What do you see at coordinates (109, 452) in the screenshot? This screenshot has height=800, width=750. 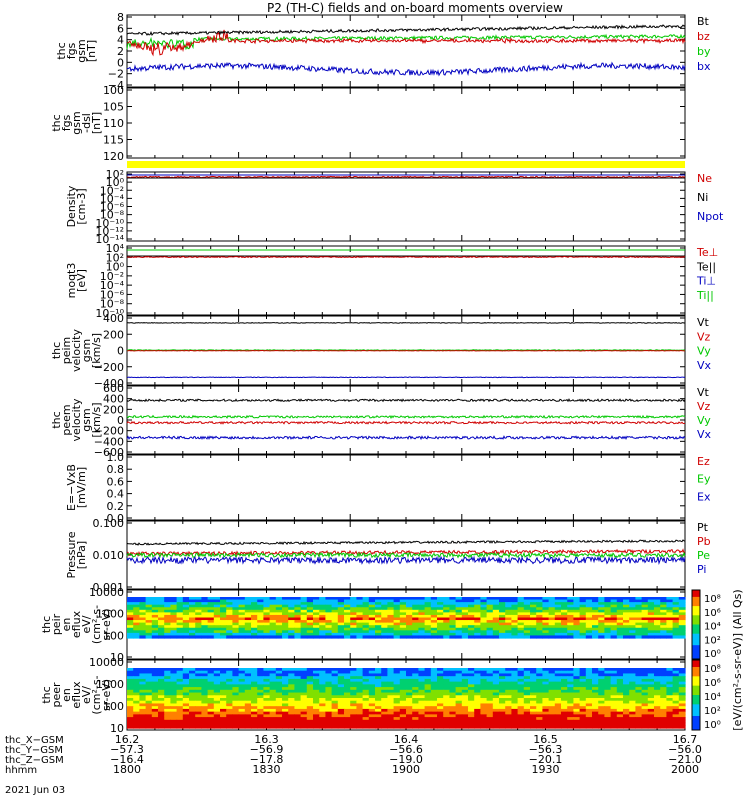 I see `ytick-label: −600` at bounding box center [109, 452].